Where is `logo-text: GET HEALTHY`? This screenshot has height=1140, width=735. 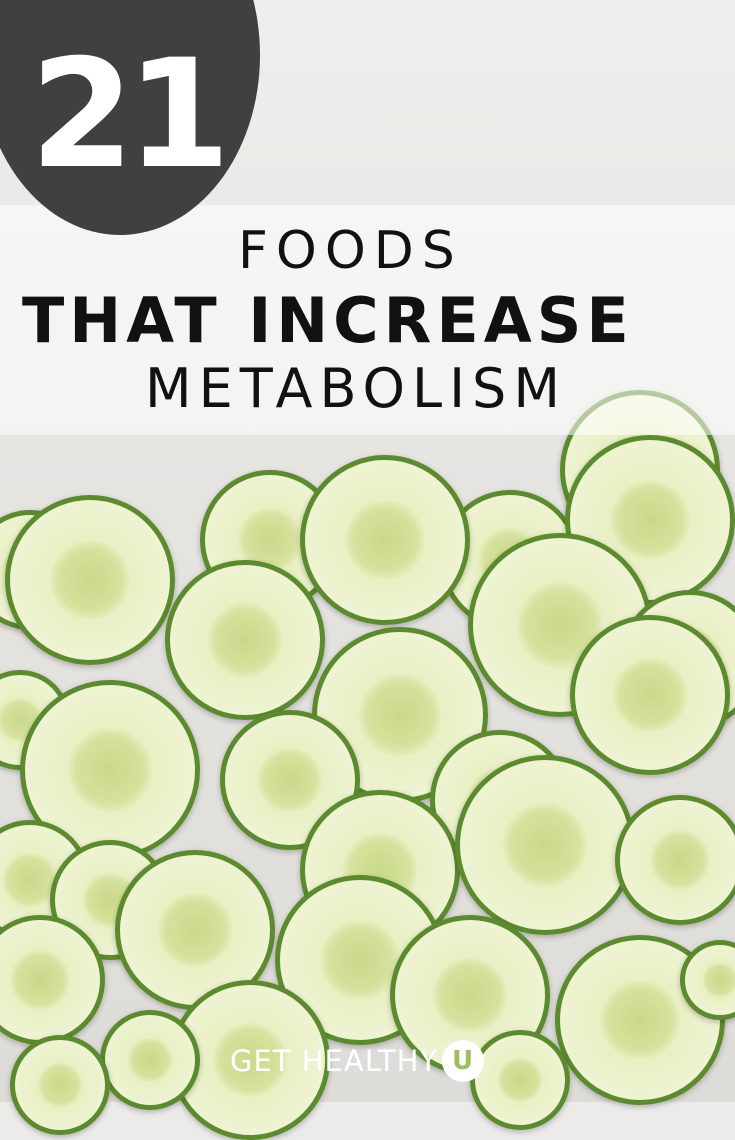 logo-text: GET HEALTHY is located at coordinates (334, 1061).